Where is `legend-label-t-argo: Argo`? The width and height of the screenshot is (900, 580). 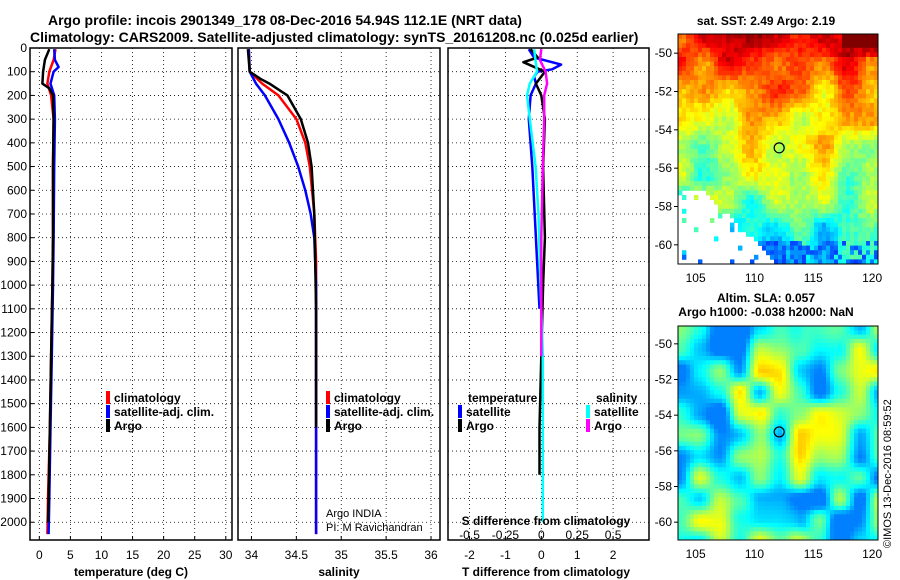 legend-label-t-argo: Argo is located at coordinates (480, 426).